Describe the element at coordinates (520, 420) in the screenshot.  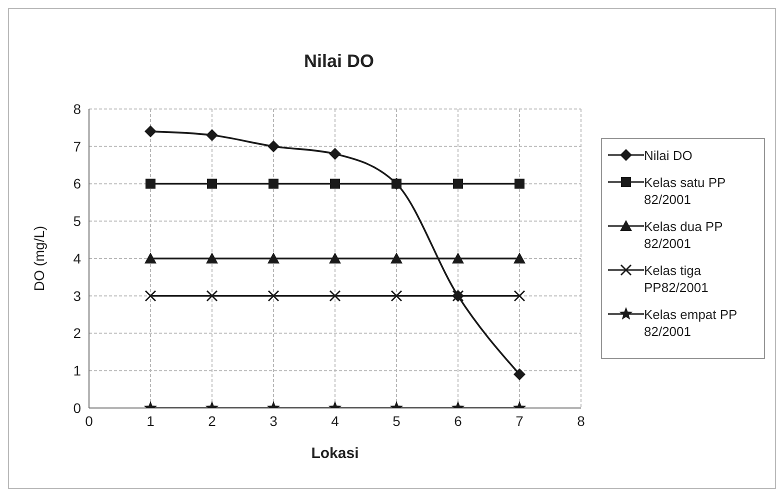
I see `x-tick-label: 7` at that location.